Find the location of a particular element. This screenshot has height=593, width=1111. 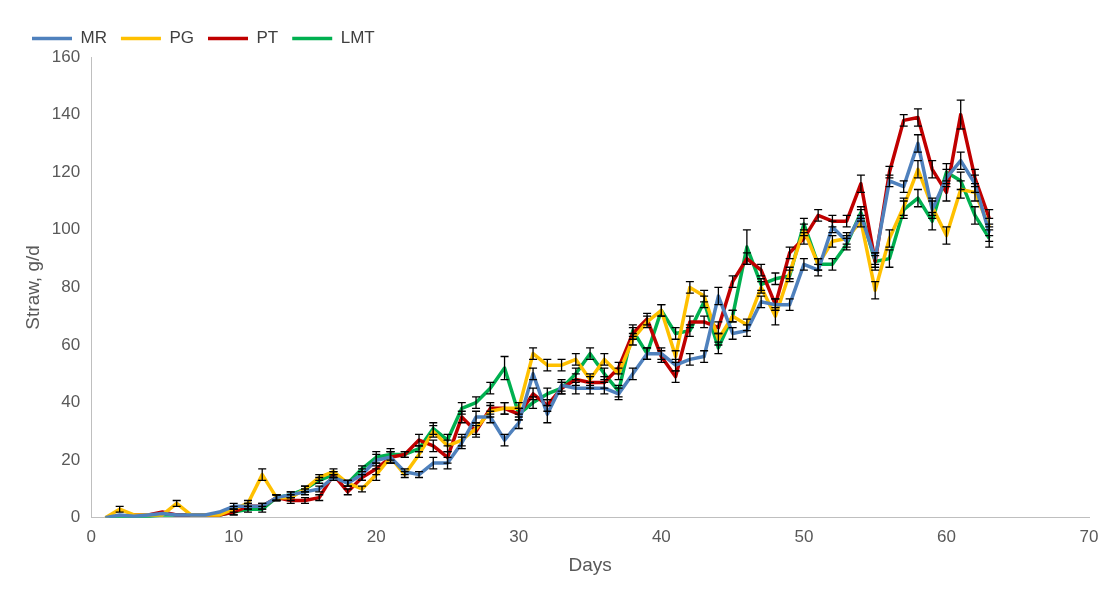

x-tick-label: 60 is located at coordinates (946, 536).